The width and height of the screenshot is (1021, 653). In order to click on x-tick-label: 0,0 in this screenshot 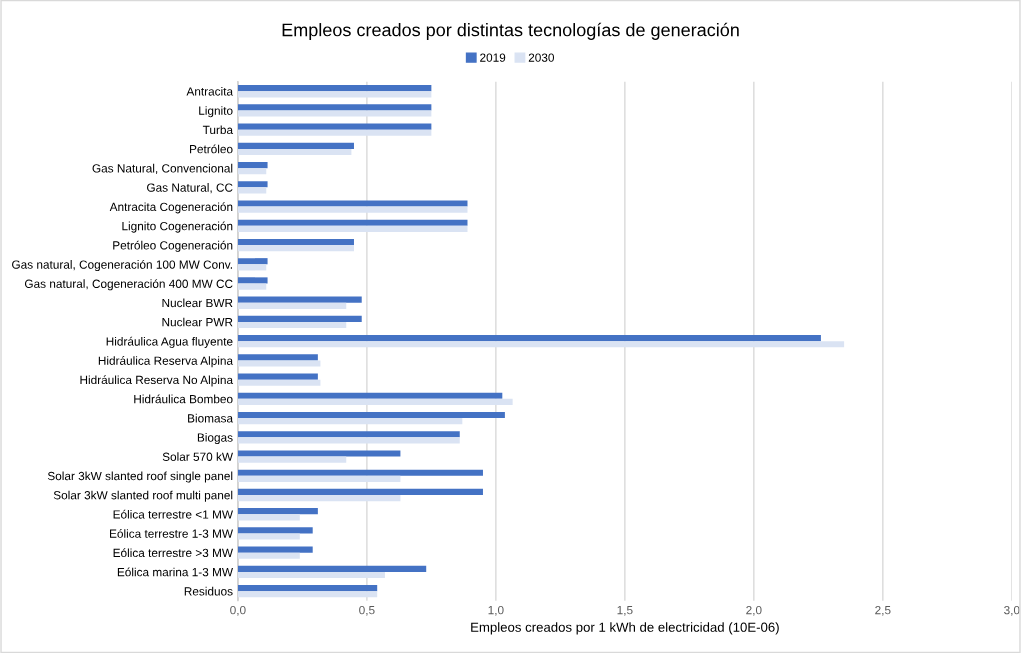, I will do `click(238, 610)`.